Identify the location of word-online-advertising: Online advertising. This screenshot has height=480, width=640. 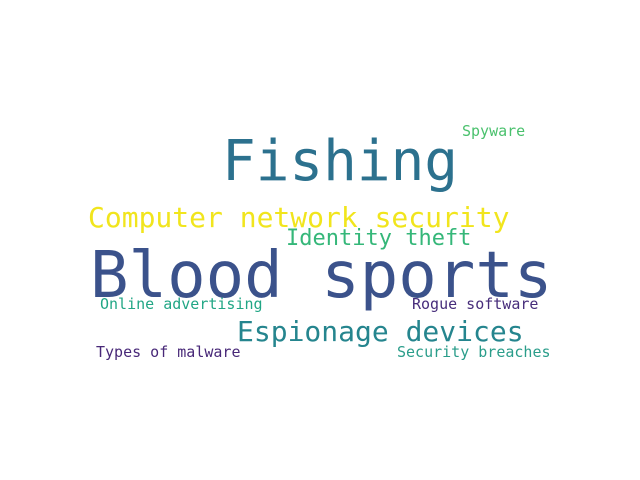
(181, 304).